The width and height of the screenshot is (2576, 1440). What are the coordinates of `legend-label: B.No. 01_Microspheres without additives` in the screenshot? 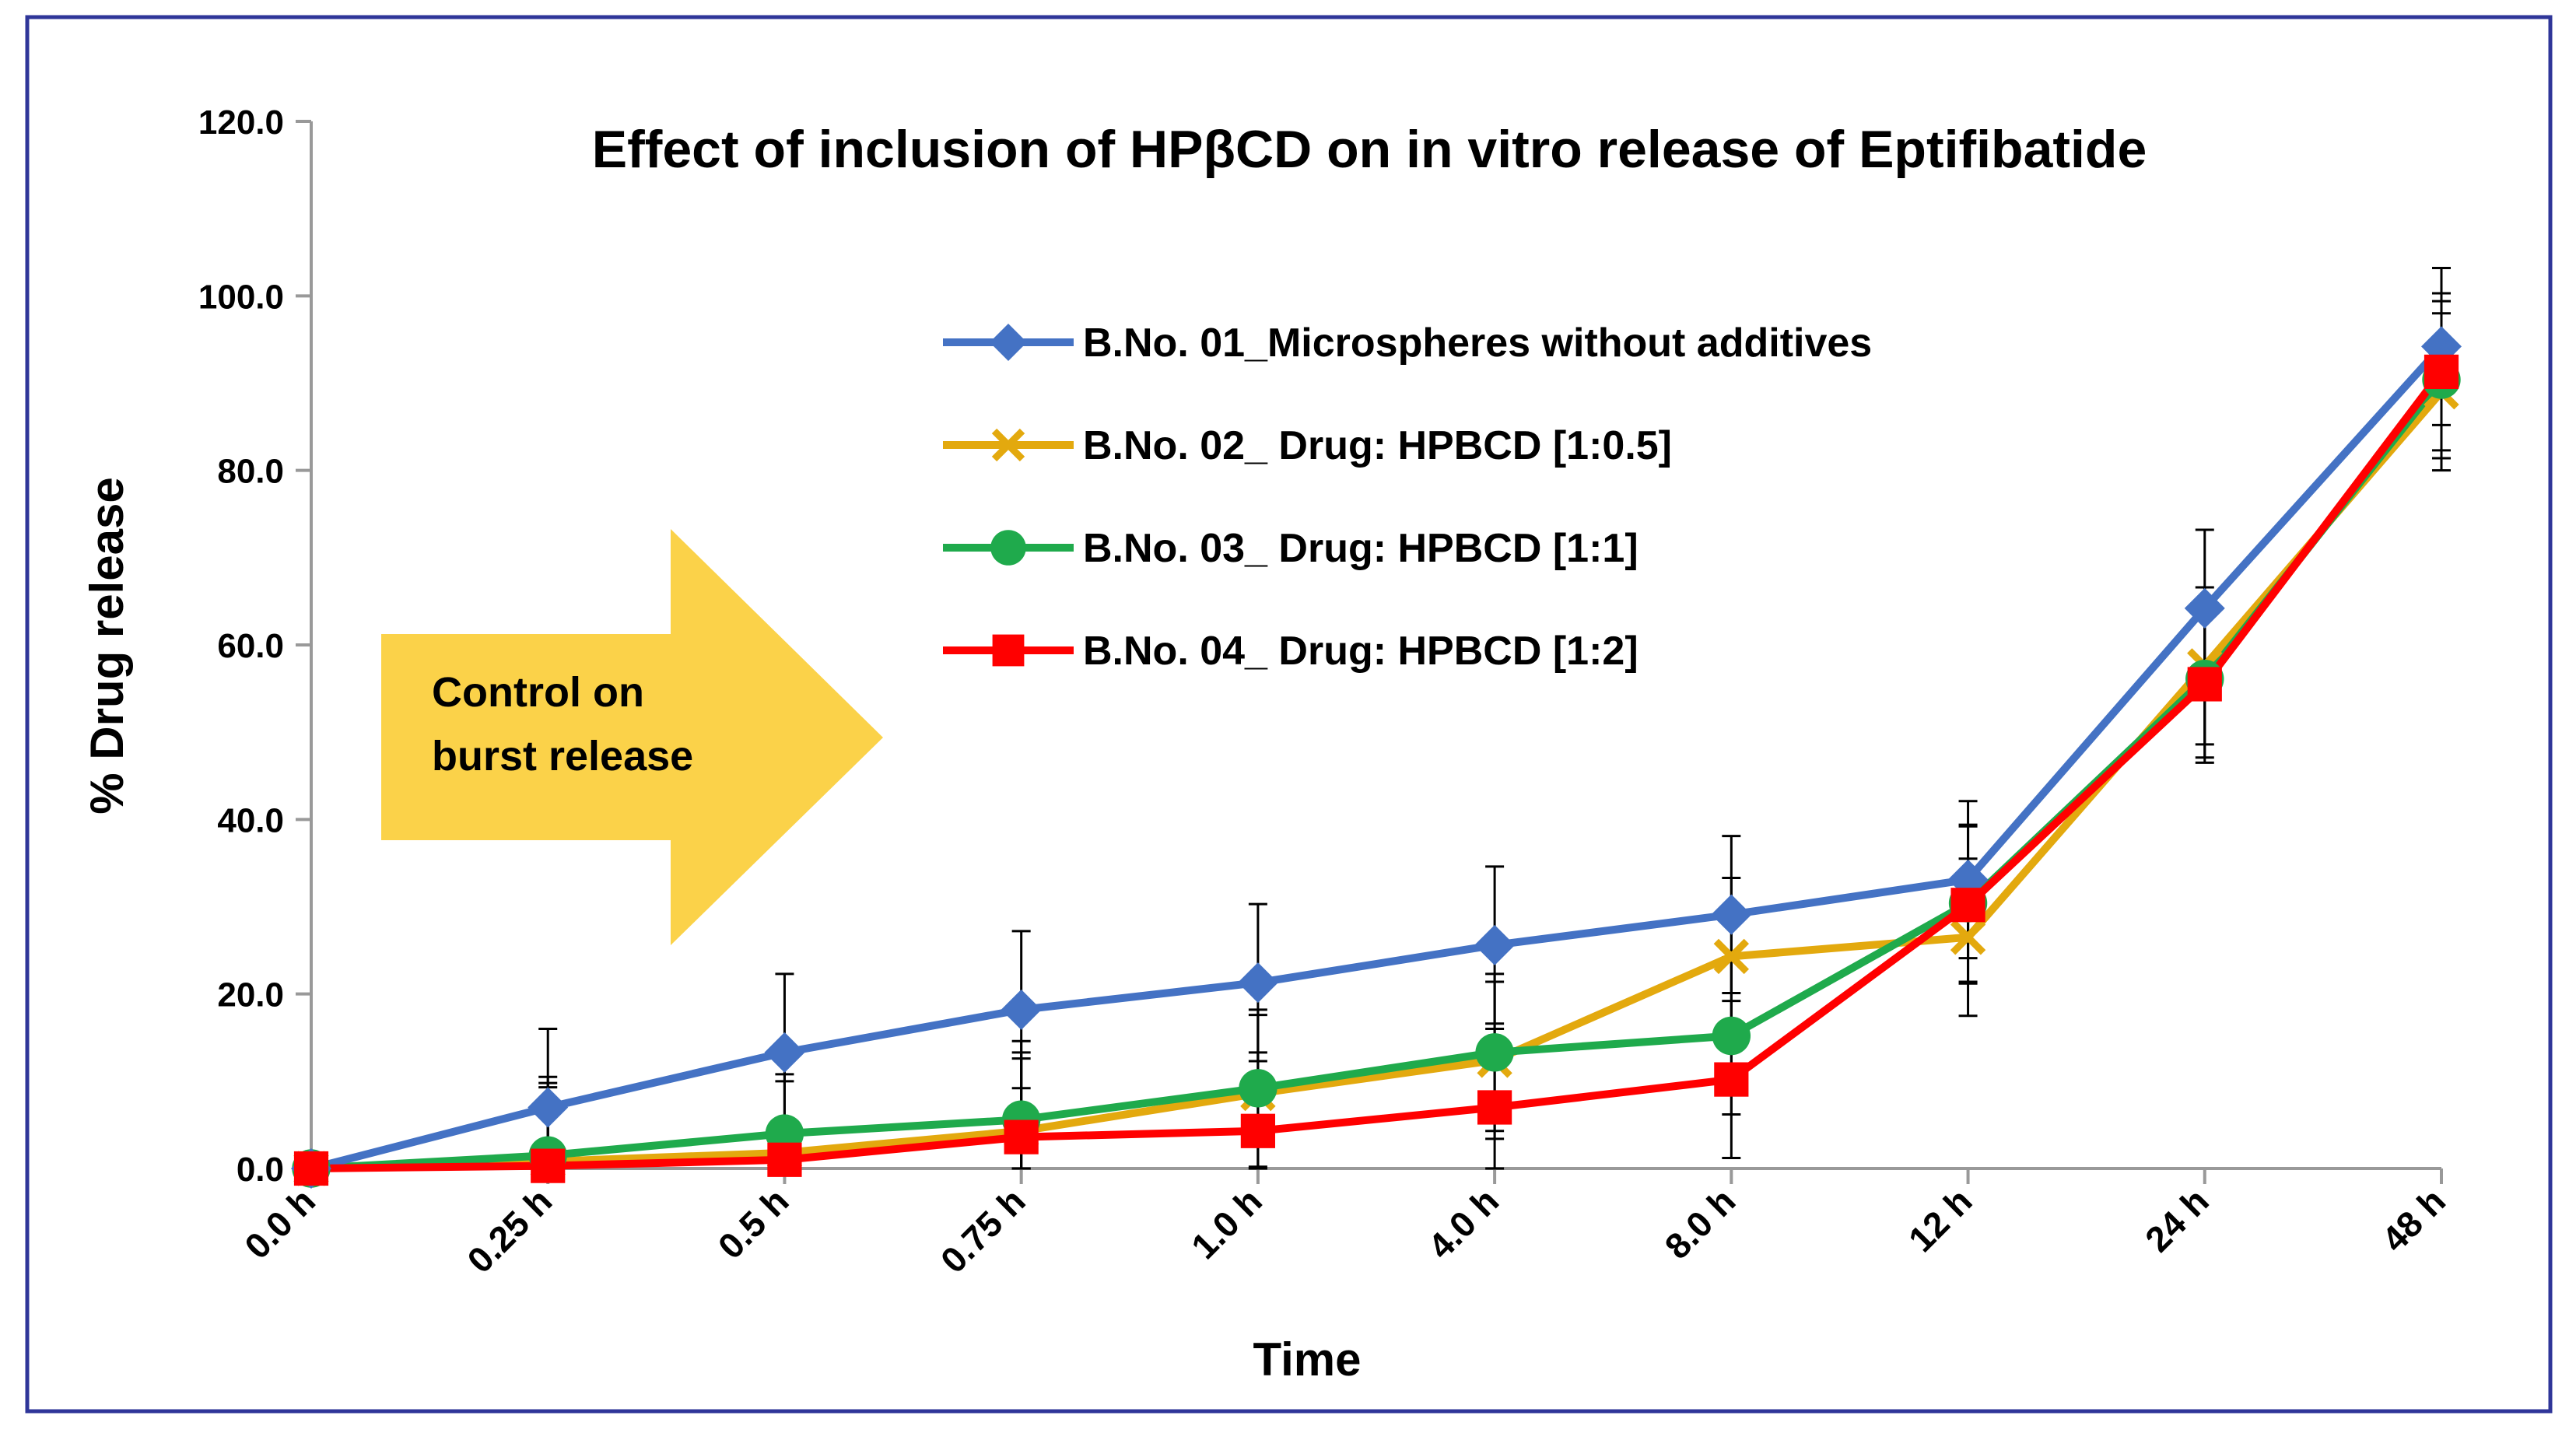 It's located at (1477, 343).